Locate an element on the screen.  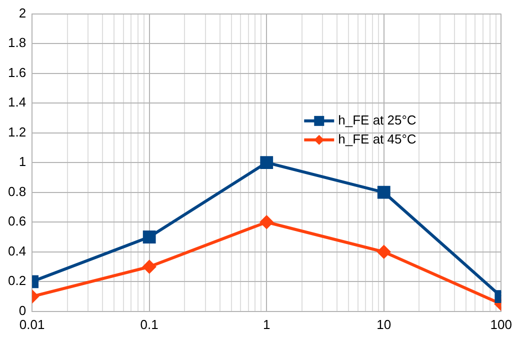
x-tick-label: 1 is located at coordinates (266, 324).